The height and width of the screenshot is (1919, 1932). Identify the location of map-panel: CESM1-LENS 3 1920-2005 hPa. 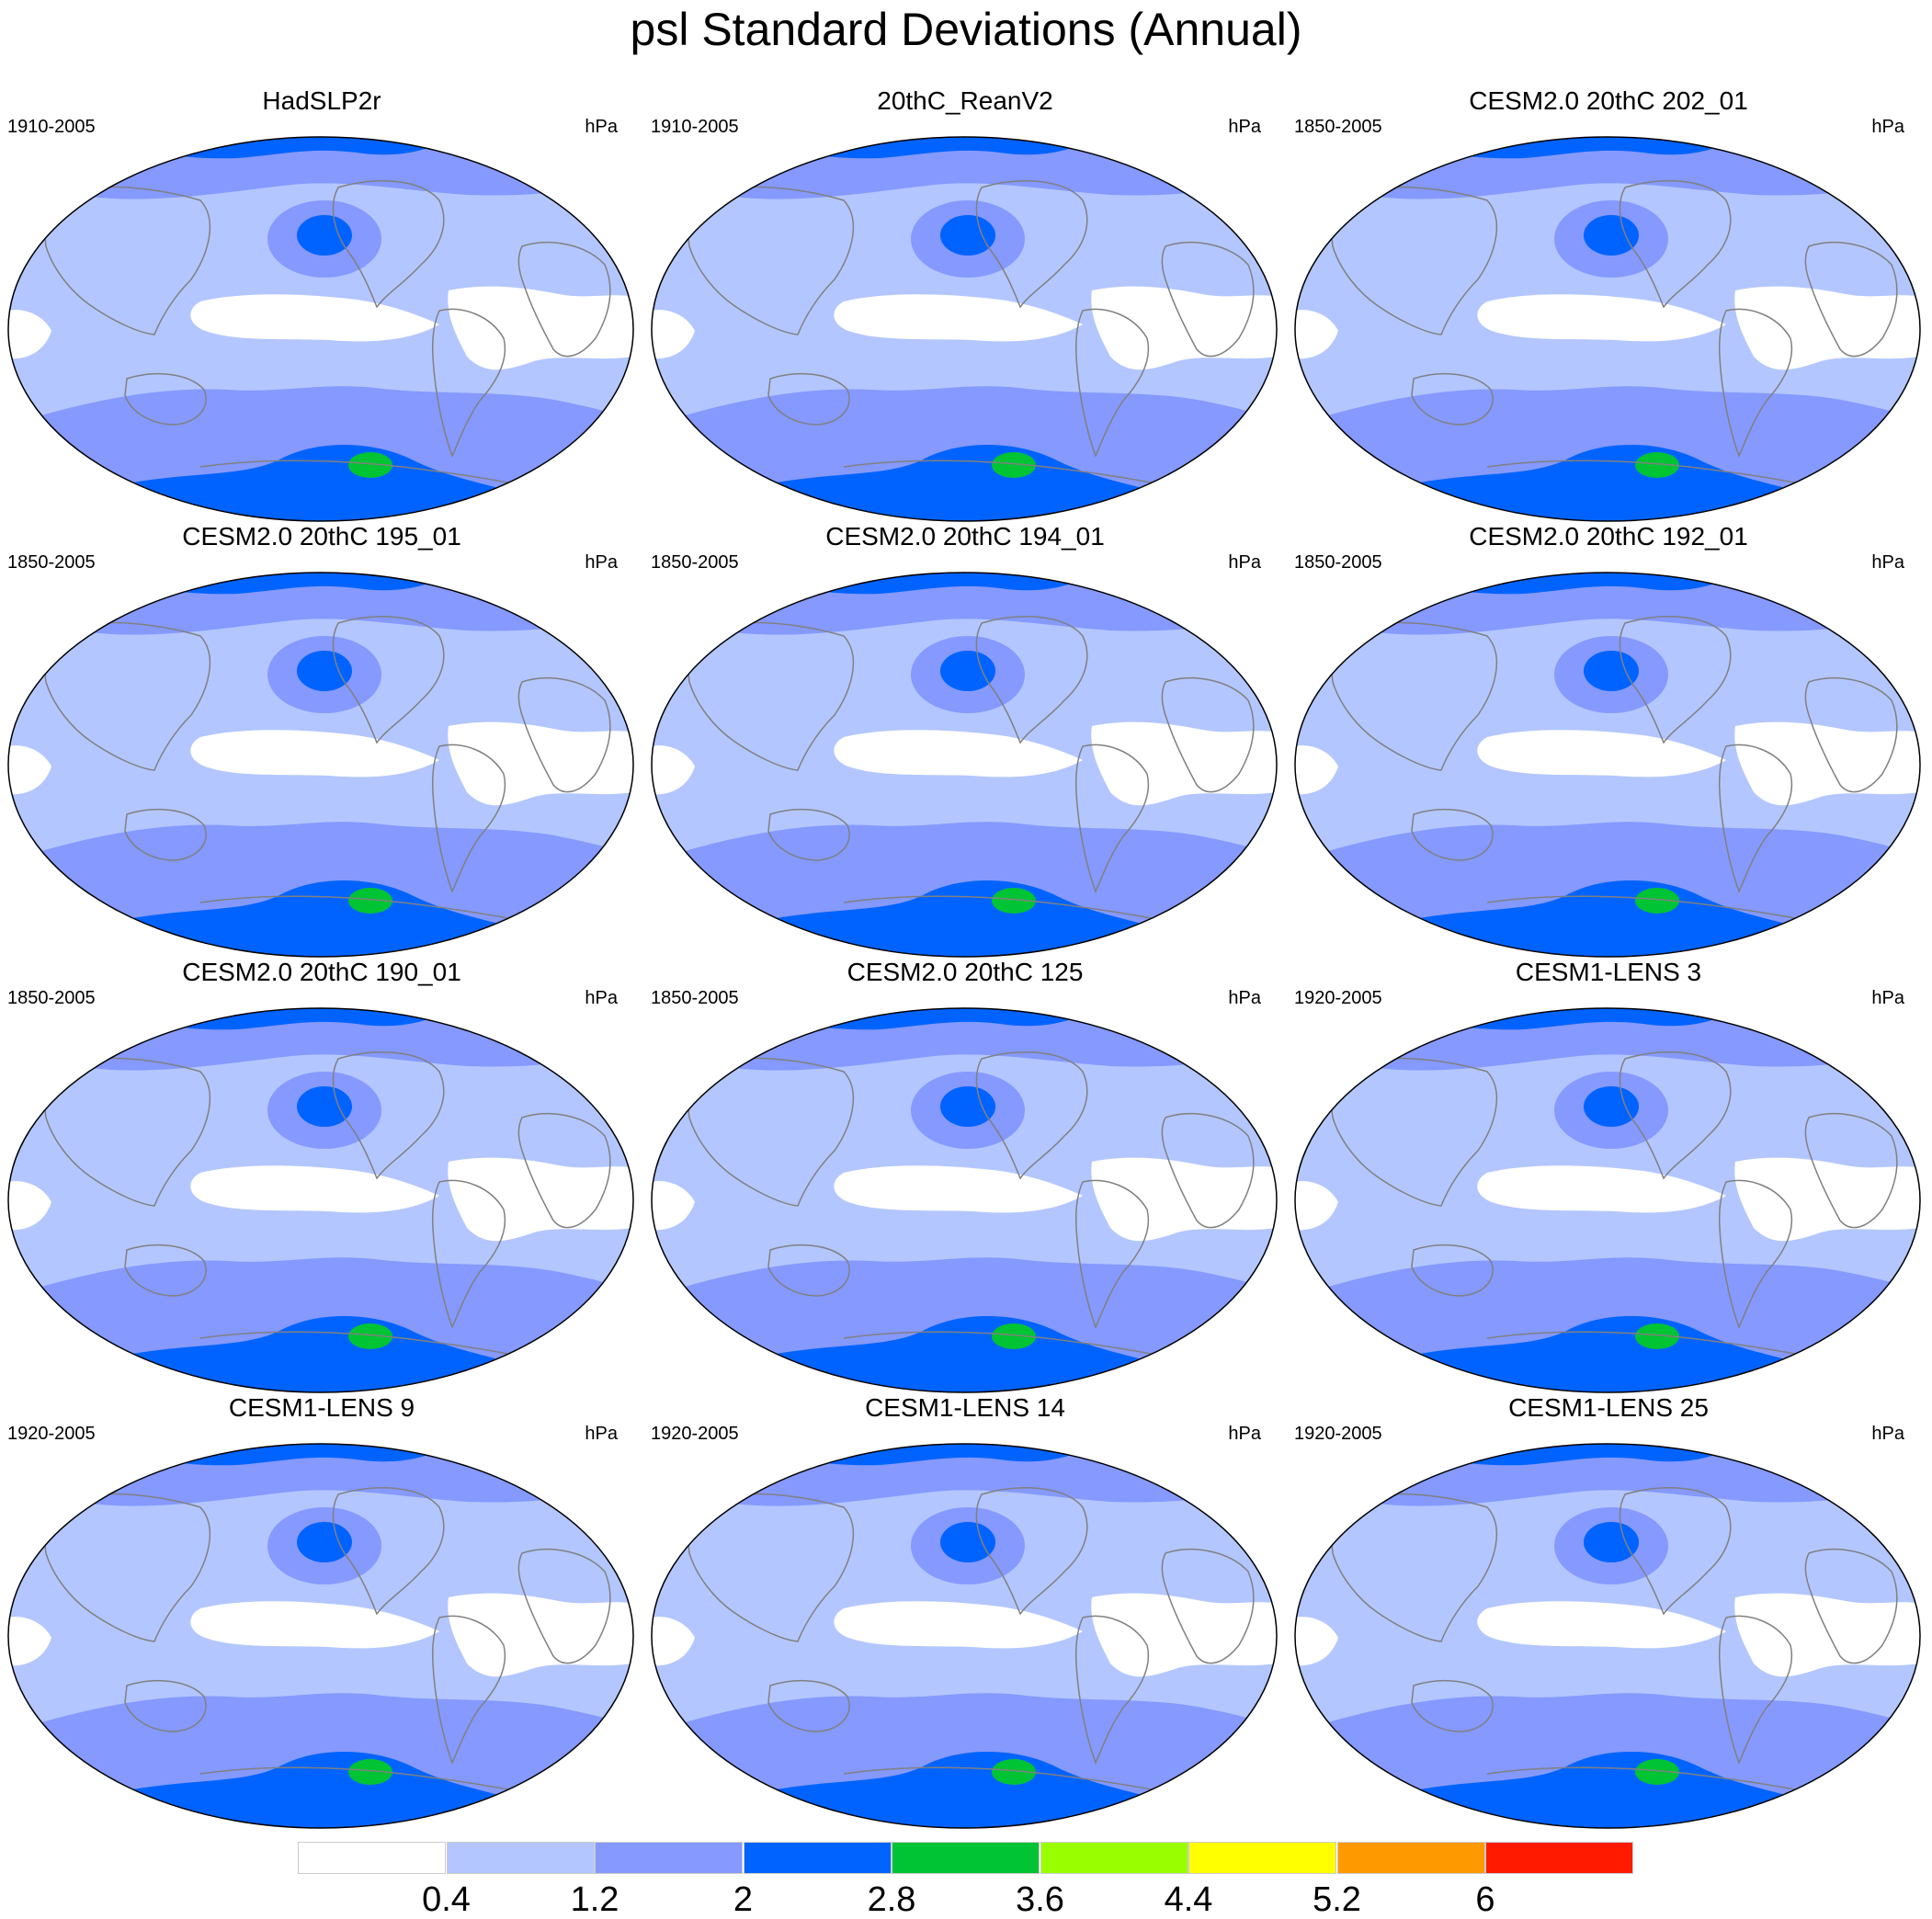
(1609, 1175).